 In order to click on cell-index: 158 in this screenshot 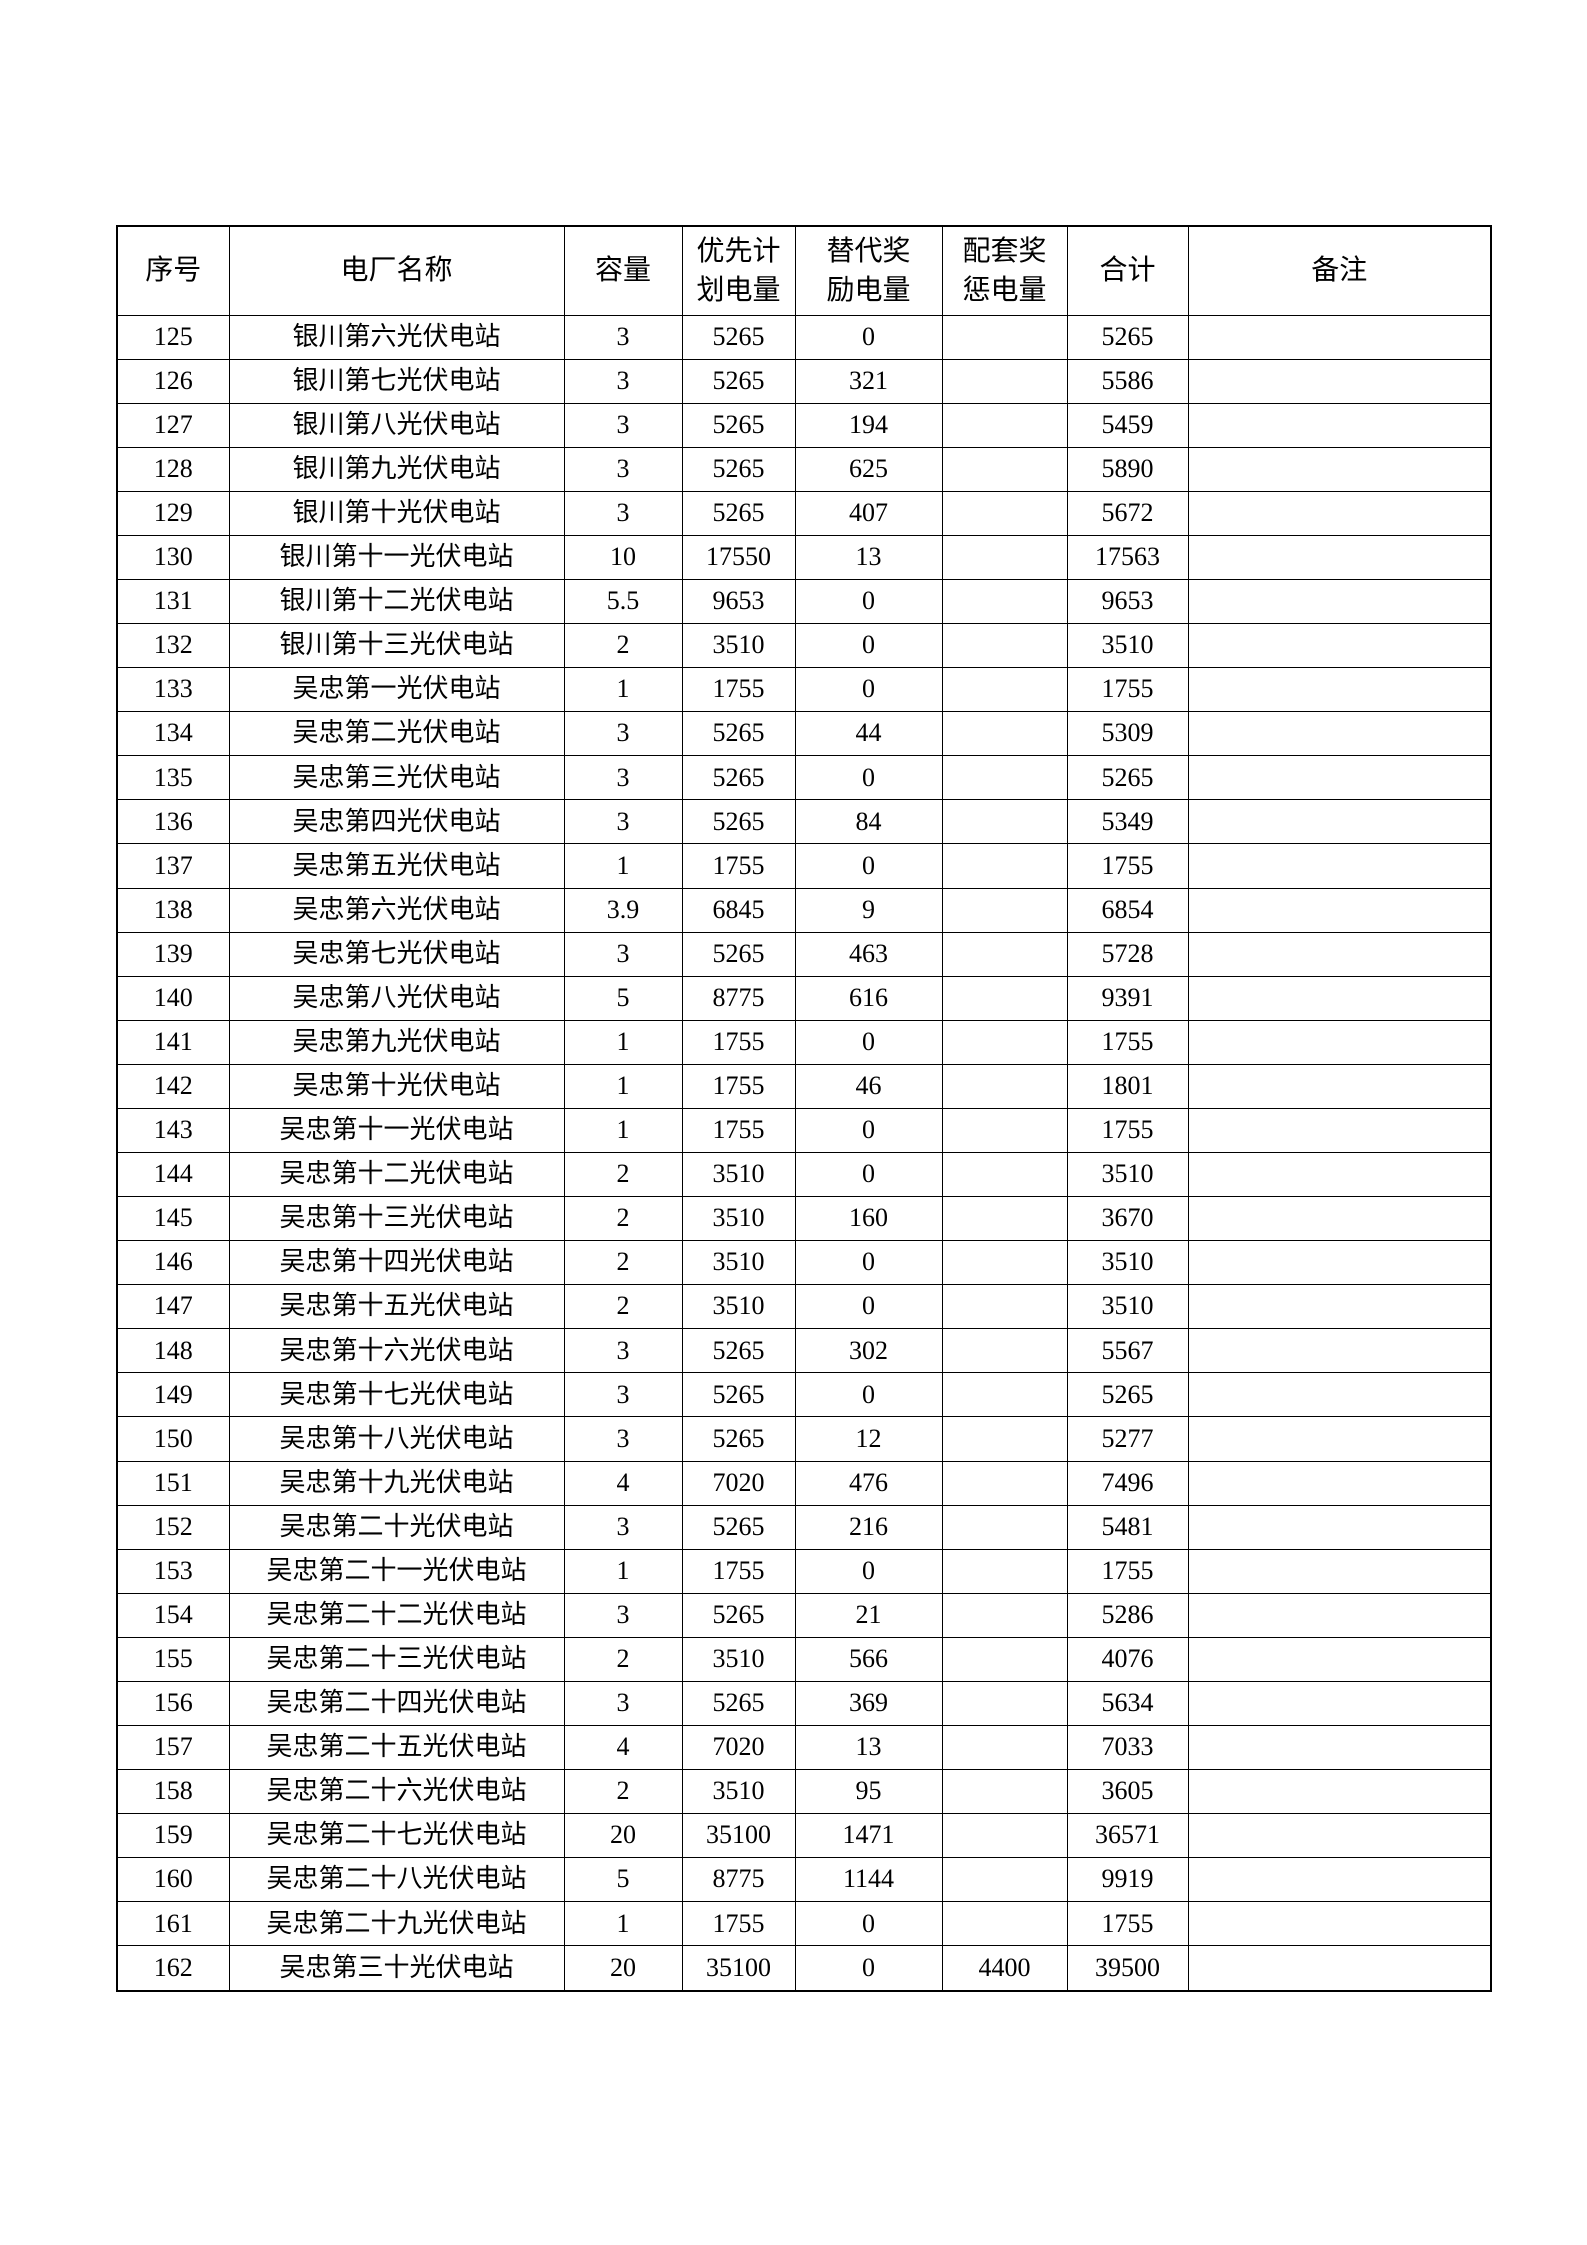, I will do `click(173, 1792)`.